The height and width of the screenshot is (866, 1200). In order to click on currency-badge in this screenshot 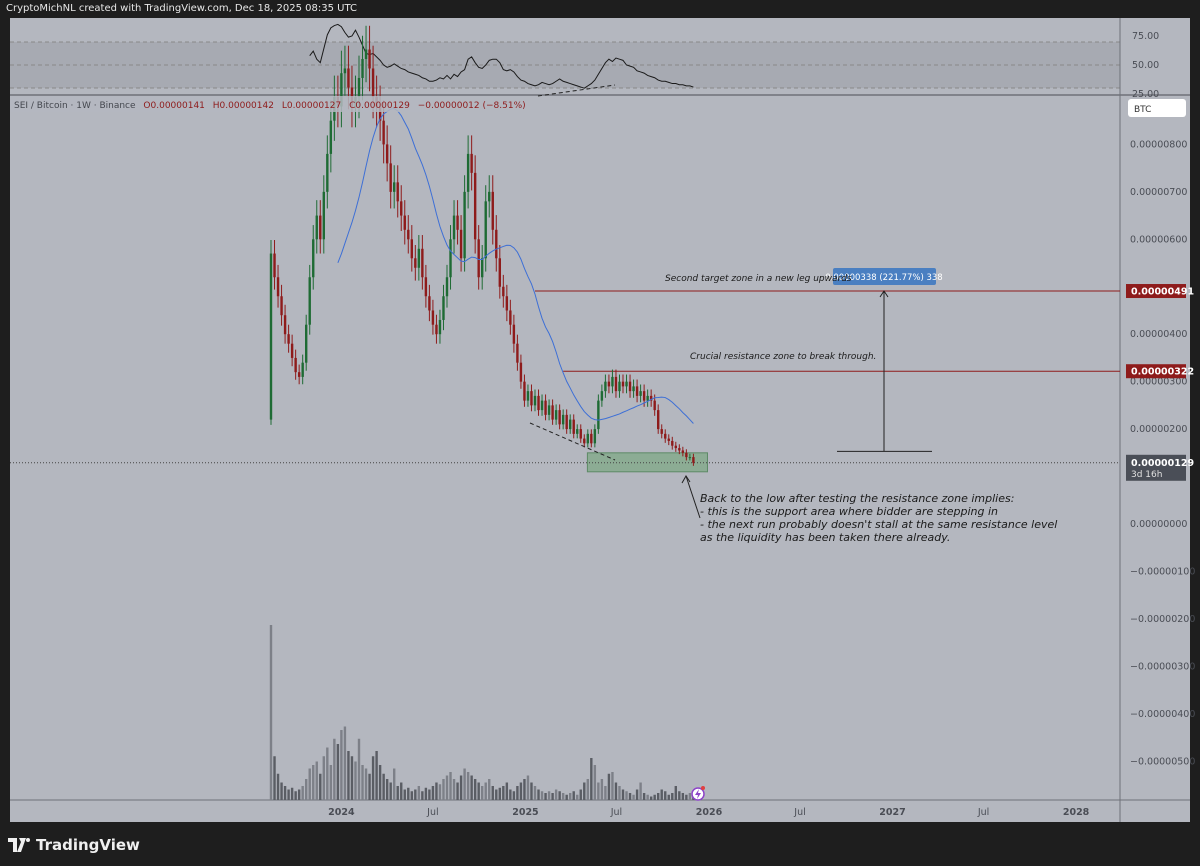, I will do `click(1157, 108)`.